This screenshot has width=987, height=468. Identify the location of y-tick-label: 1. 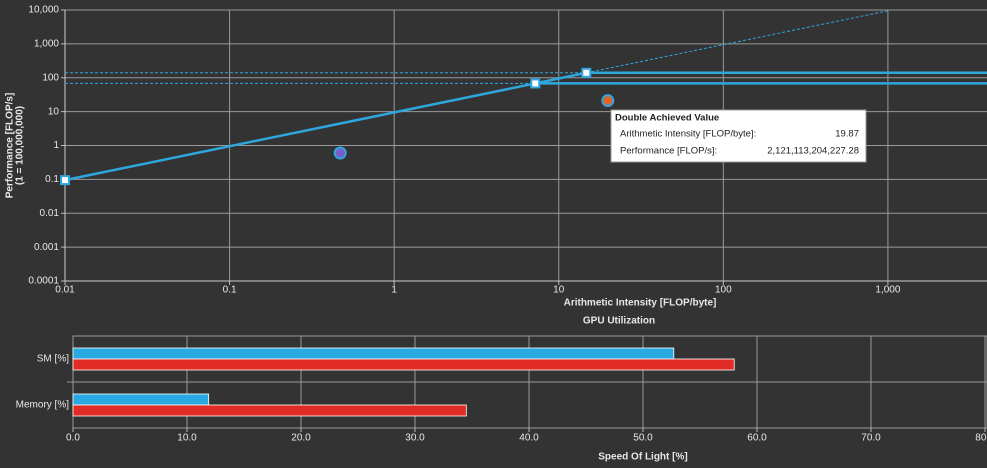
(56, 145).